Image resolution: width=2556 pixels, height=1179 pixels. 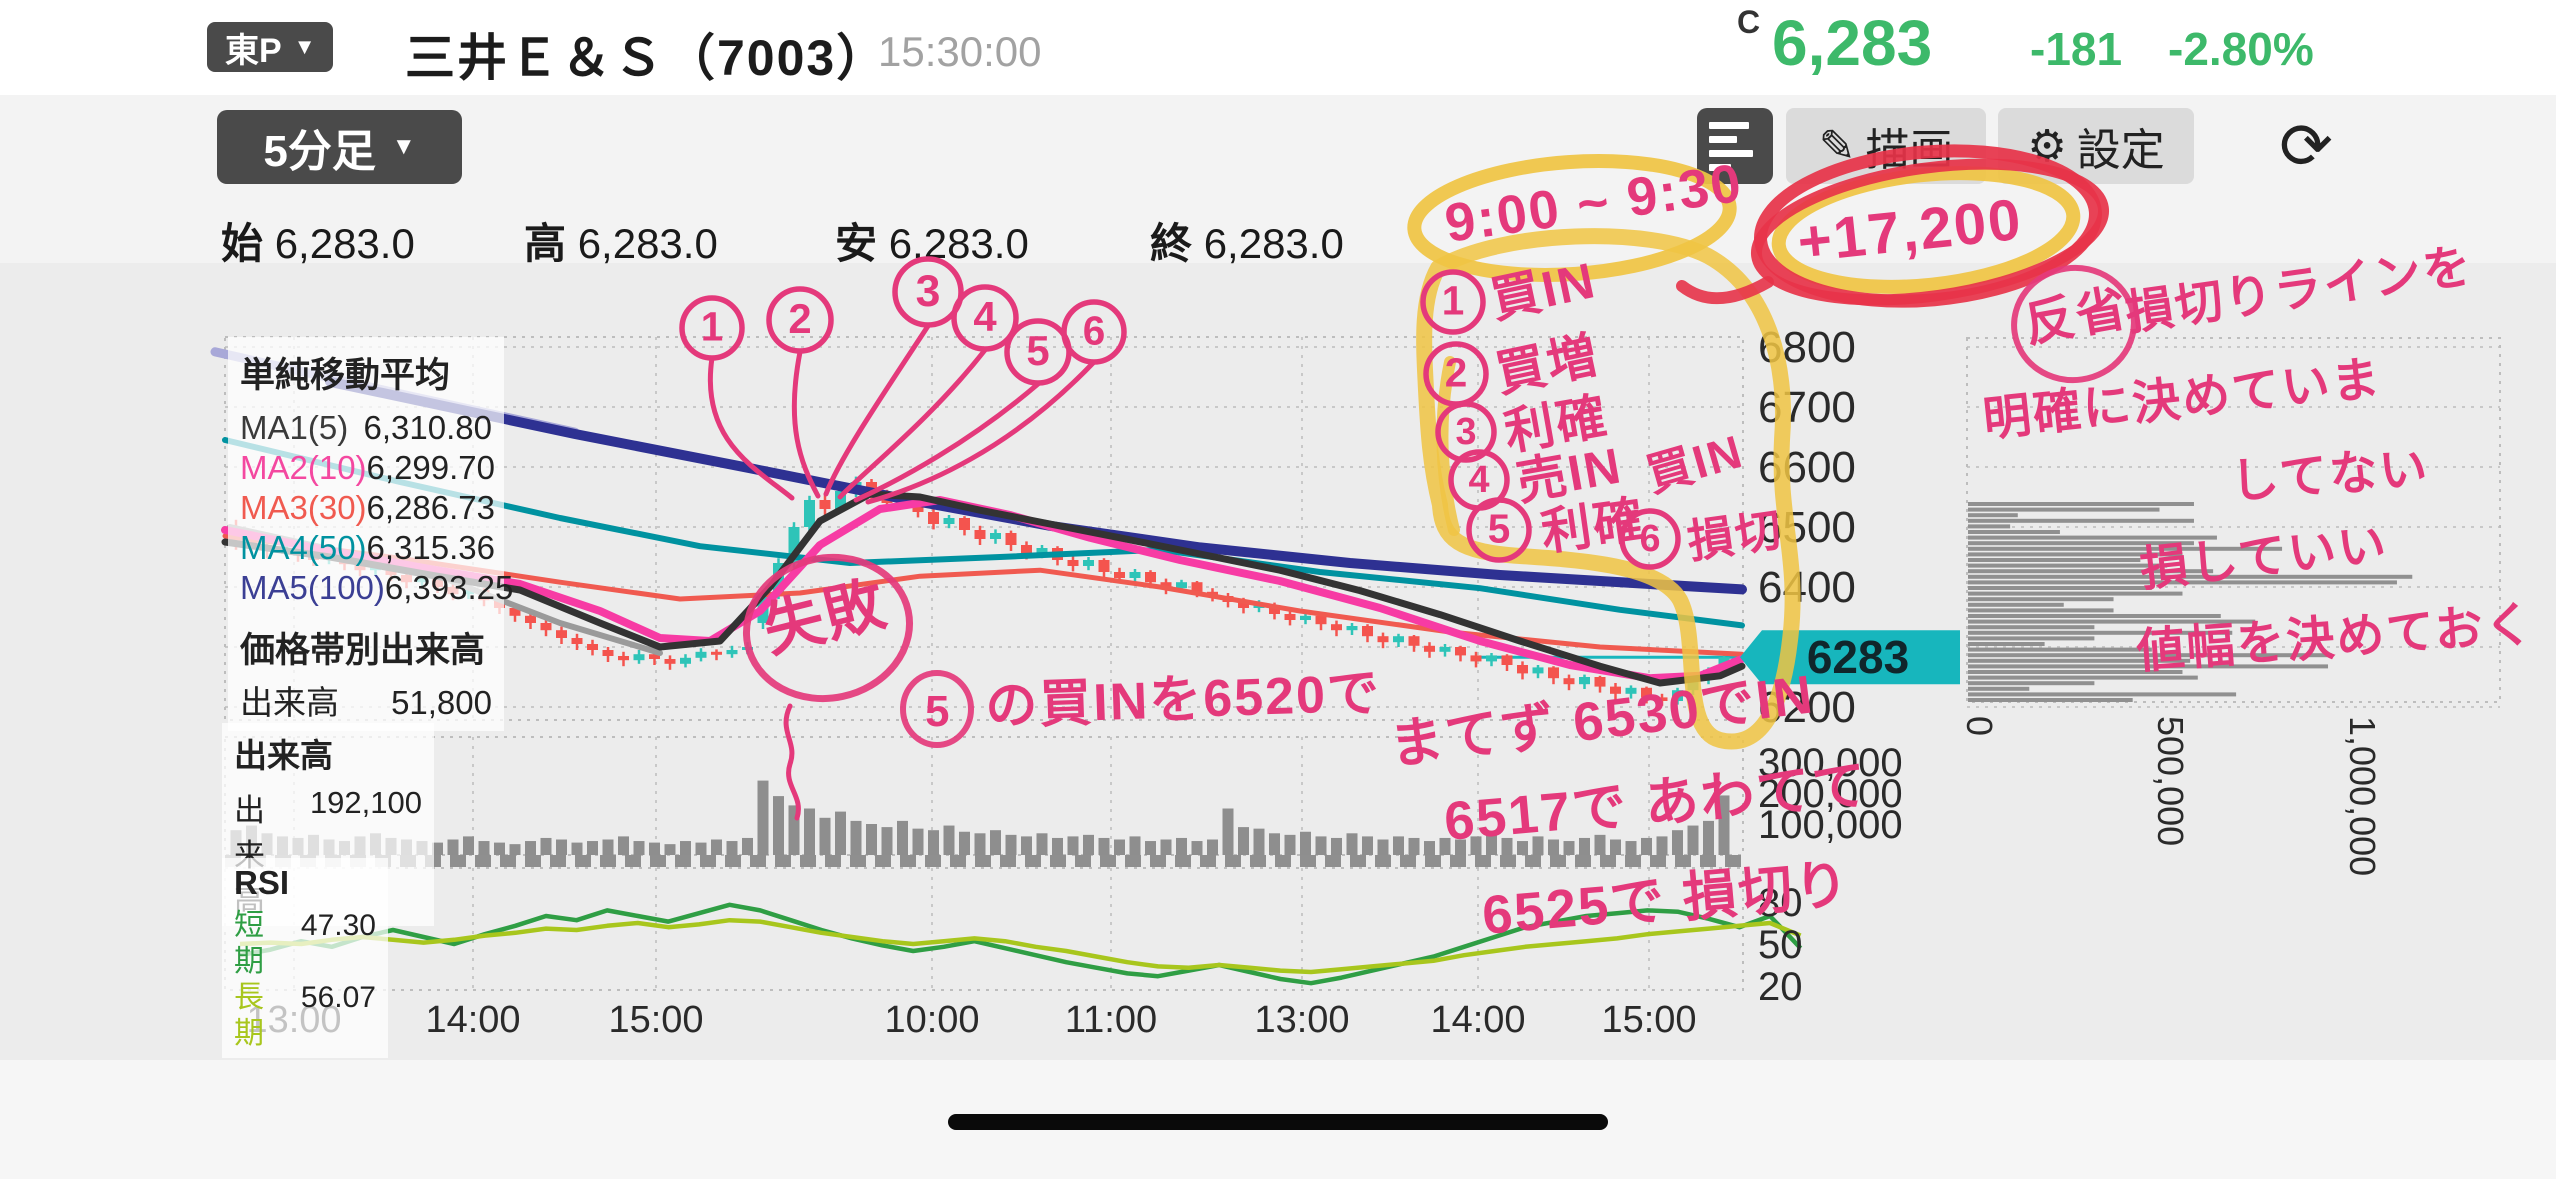 I want to click on profile-axis-label: 500,000, so click(x=2170, y=781).